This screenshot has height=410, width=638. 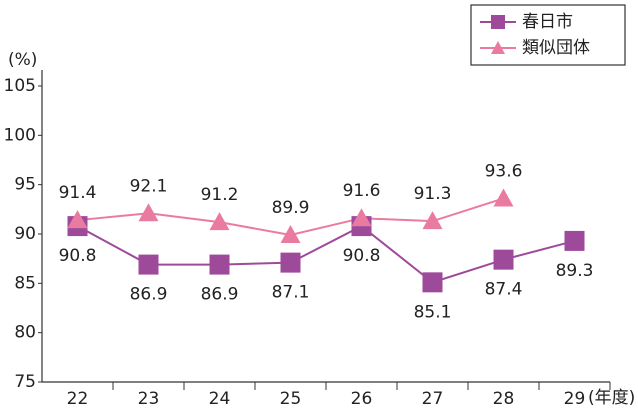 I want to click on y-tick-label: 85, so click(x=25, y=283).